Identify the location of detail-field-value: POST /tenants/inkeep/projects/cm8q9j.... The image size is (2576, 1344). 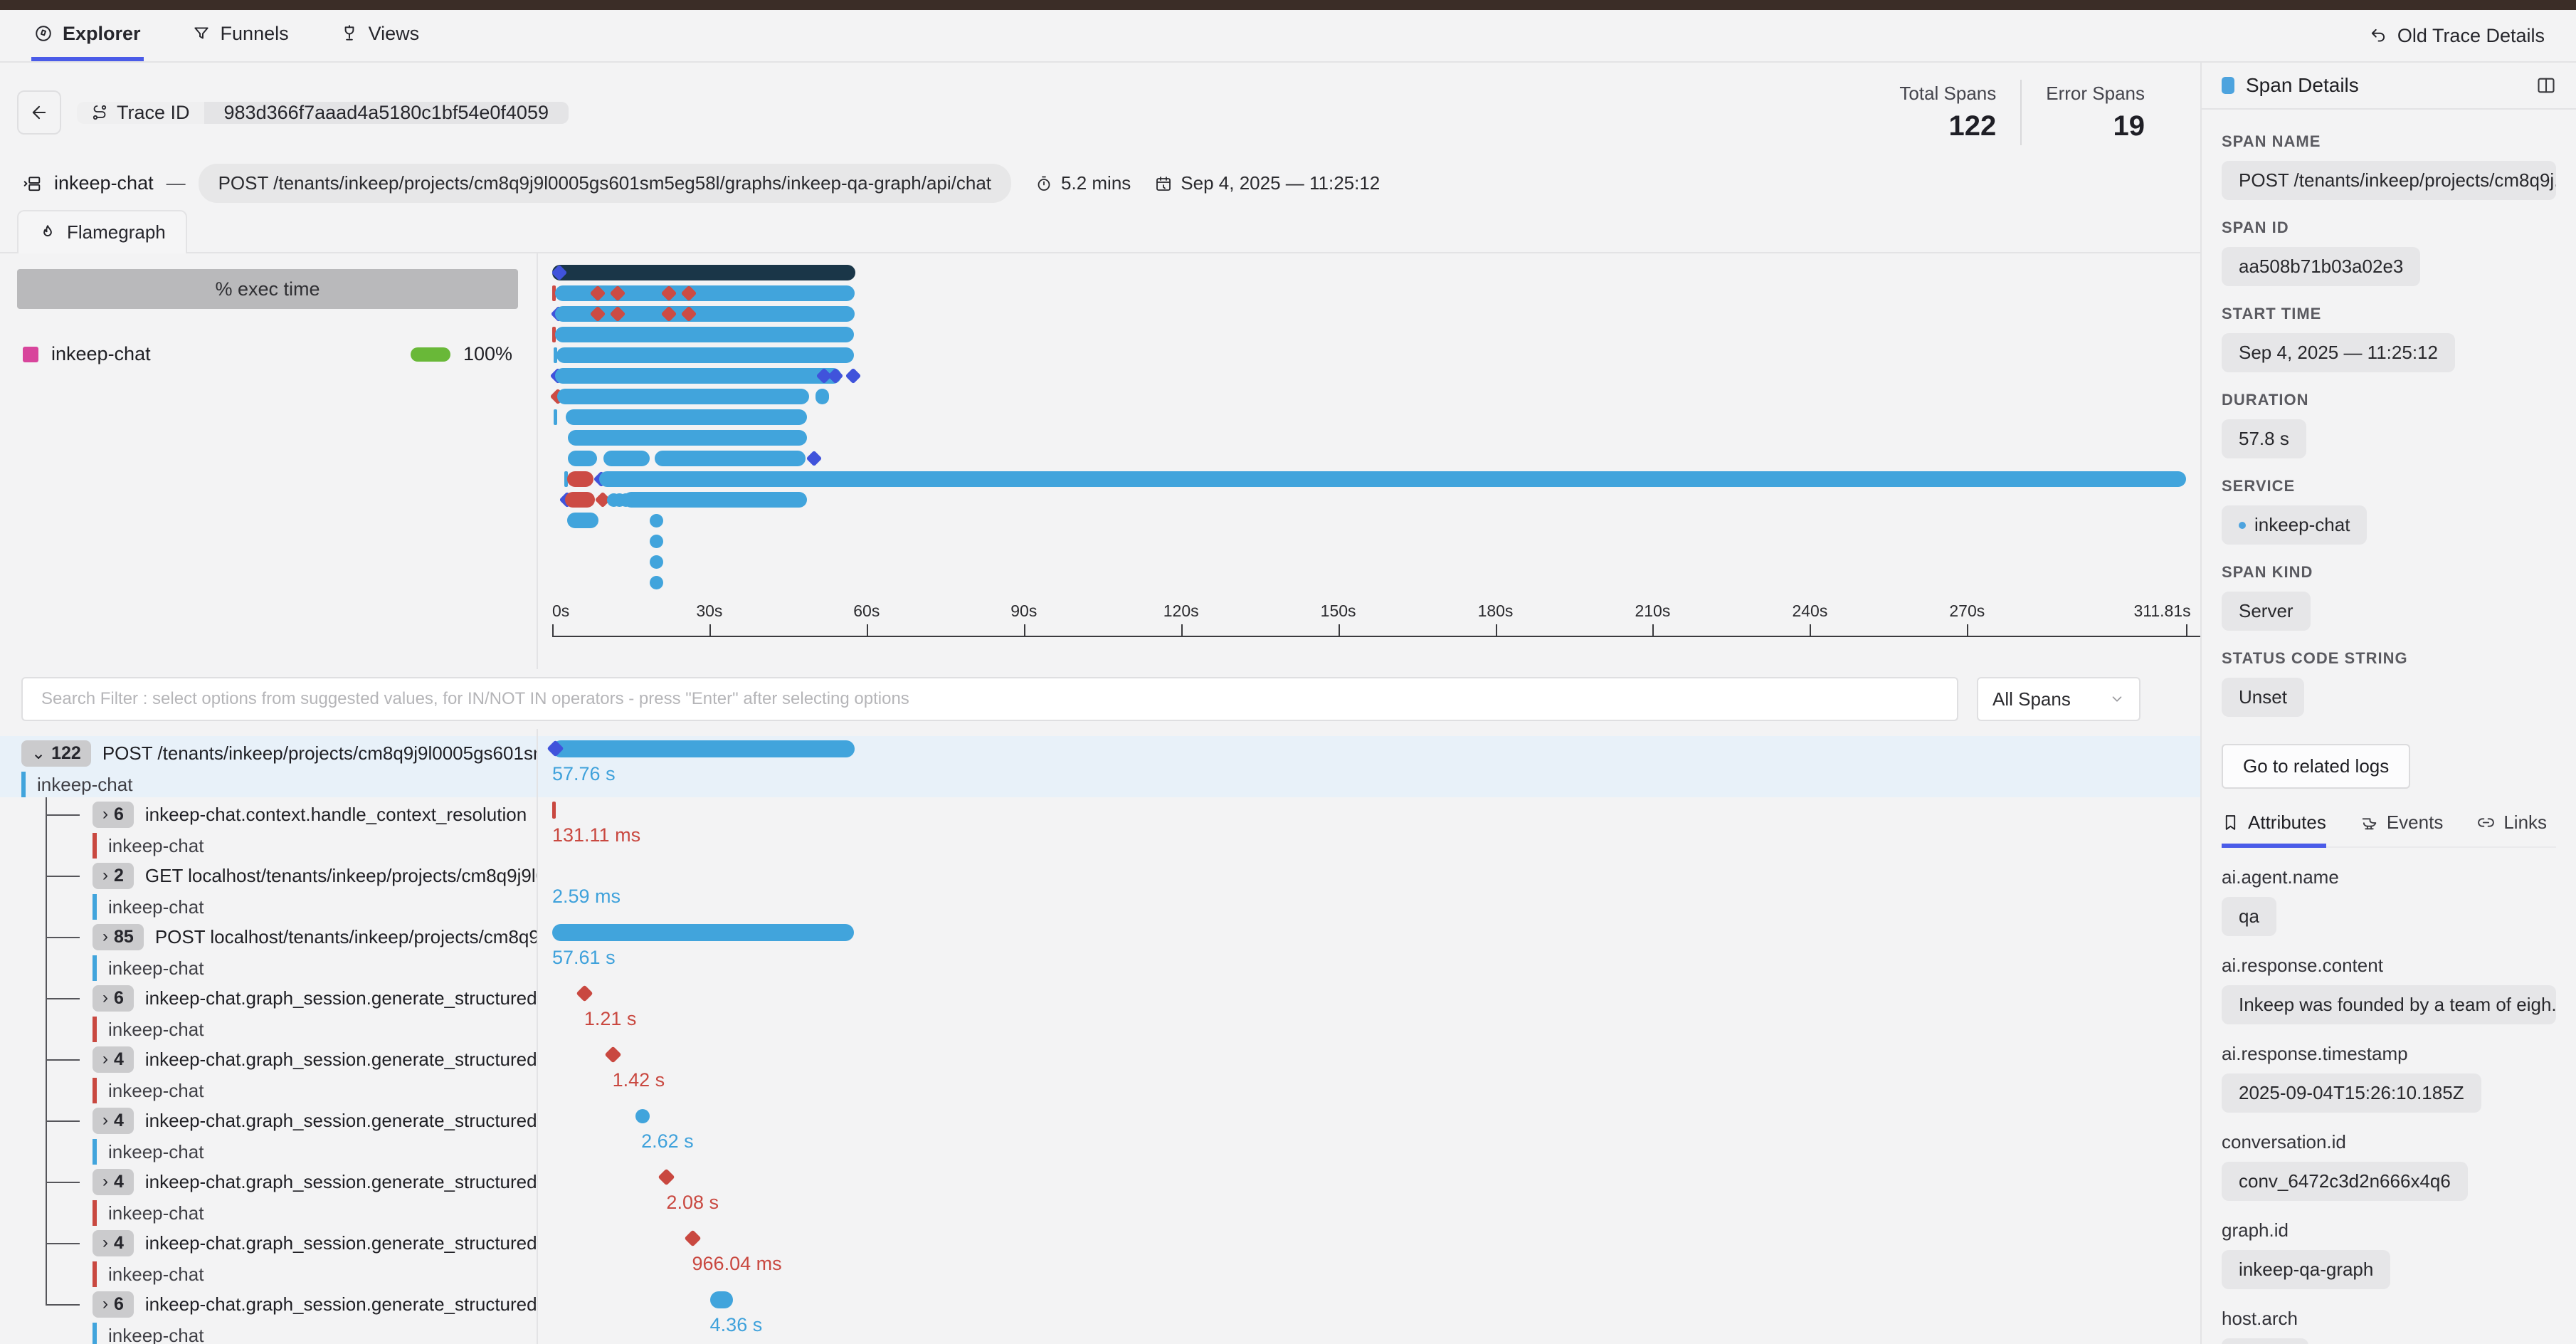
(2389, 180).